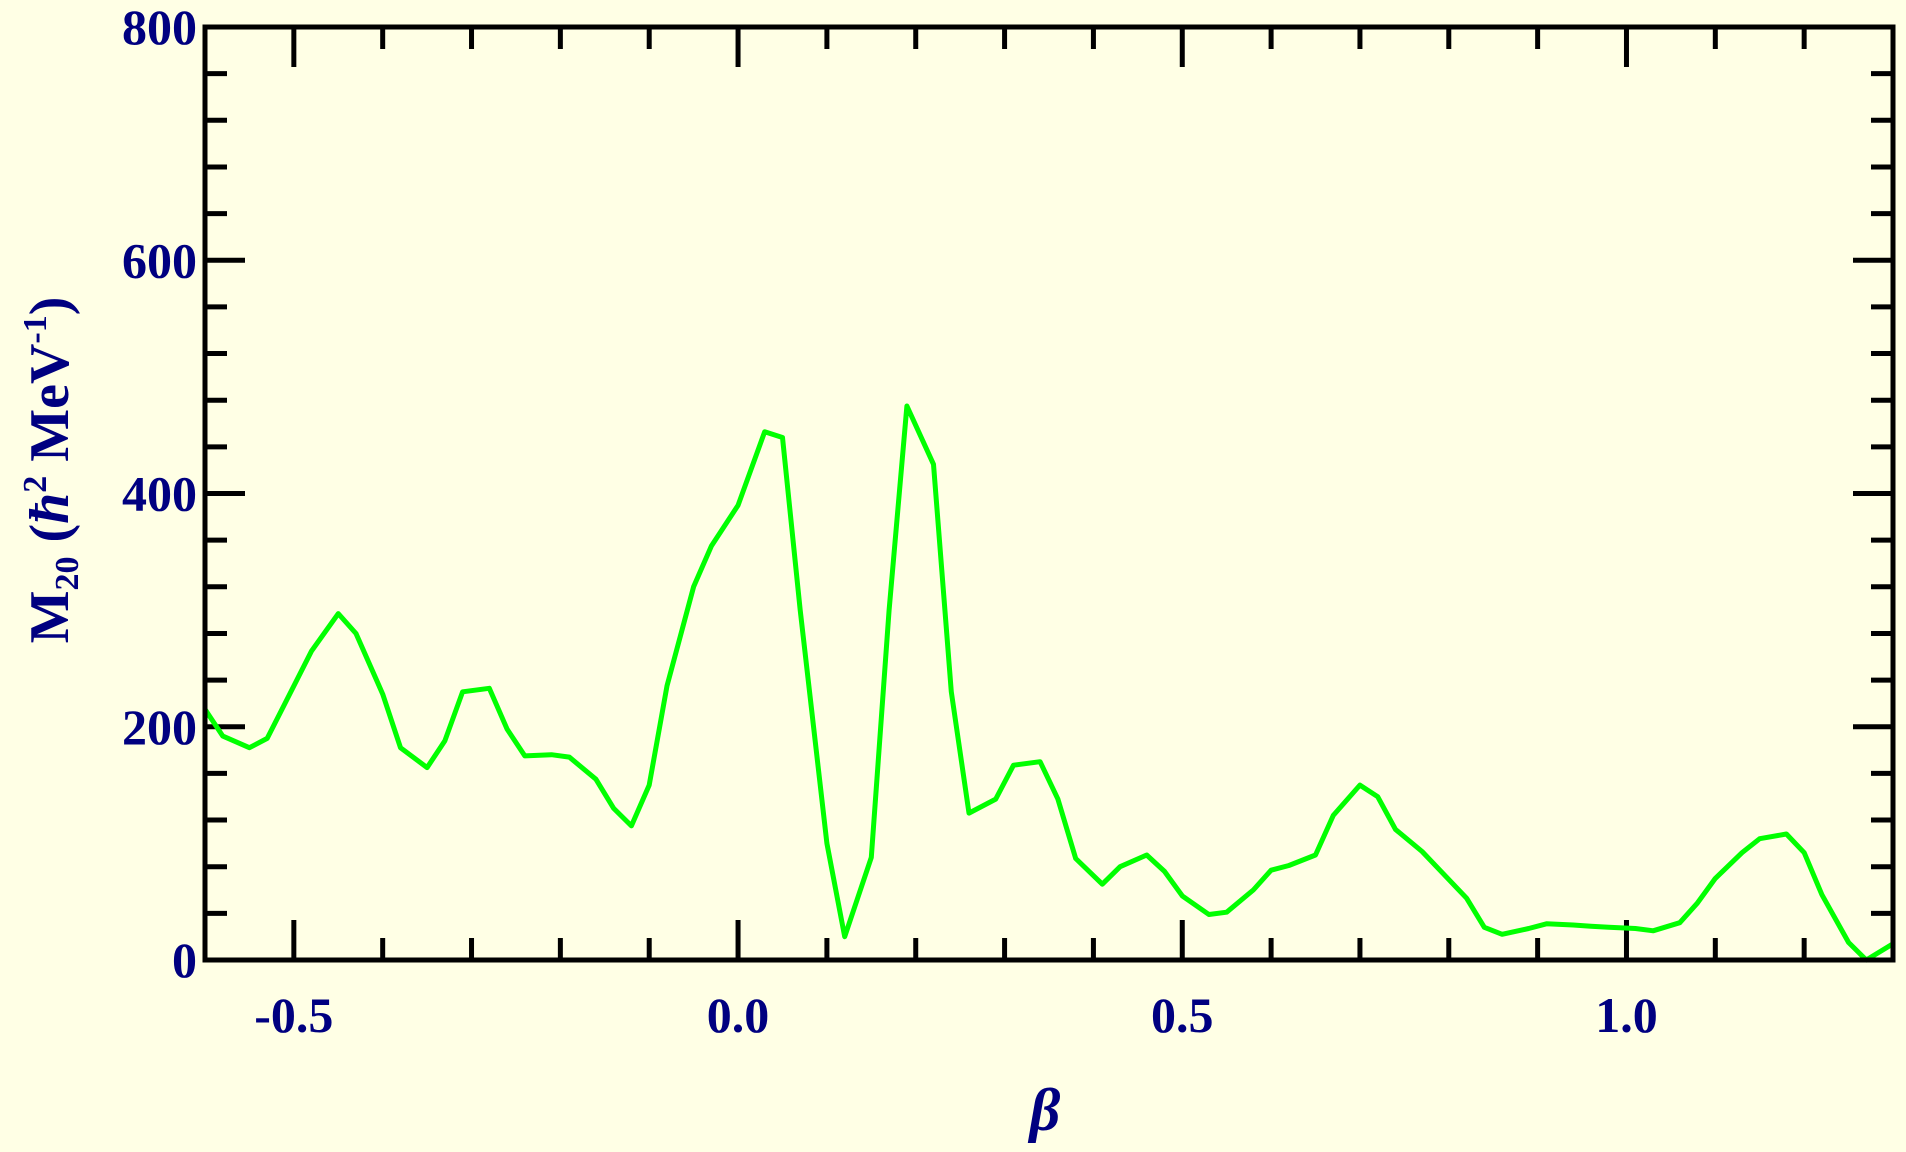 The height and width of the screenshot is (1152, 1906). Describe the element at coordinates (50, 617) in the screenshot. I see `y-label-main: M` at that location.